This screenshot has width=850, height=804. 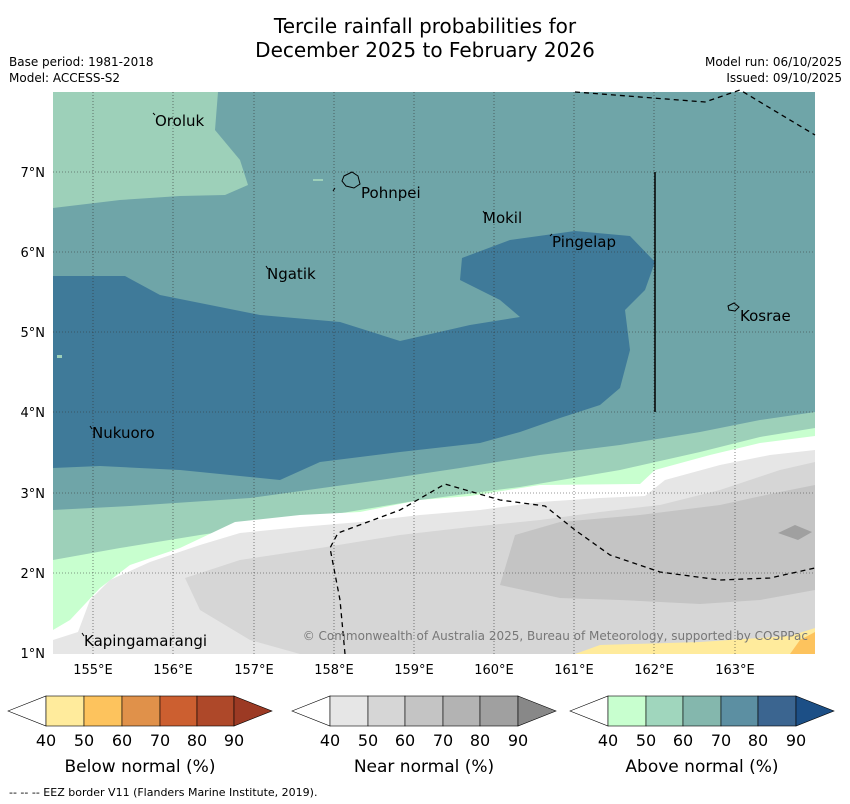 What do you see at coordinates (197, 740) in the screenshot?
I see `legend-below-tick: 80` at bounding box center [197, 740].